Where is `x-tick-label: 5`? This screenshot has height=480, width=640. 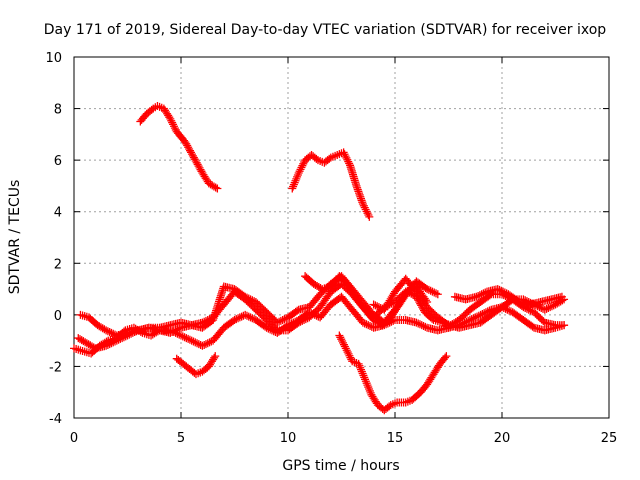 x-tick-label: 5 is located at coordinates (181, 438).